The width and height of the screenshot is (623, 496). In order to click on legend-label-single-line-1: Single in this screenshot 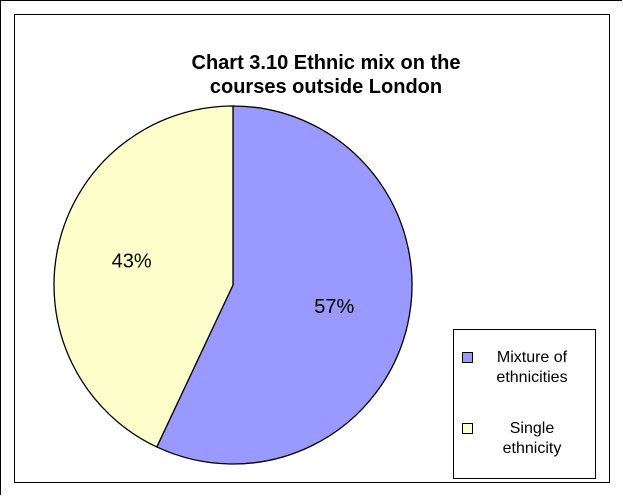, I will do `click(532, 428)`.